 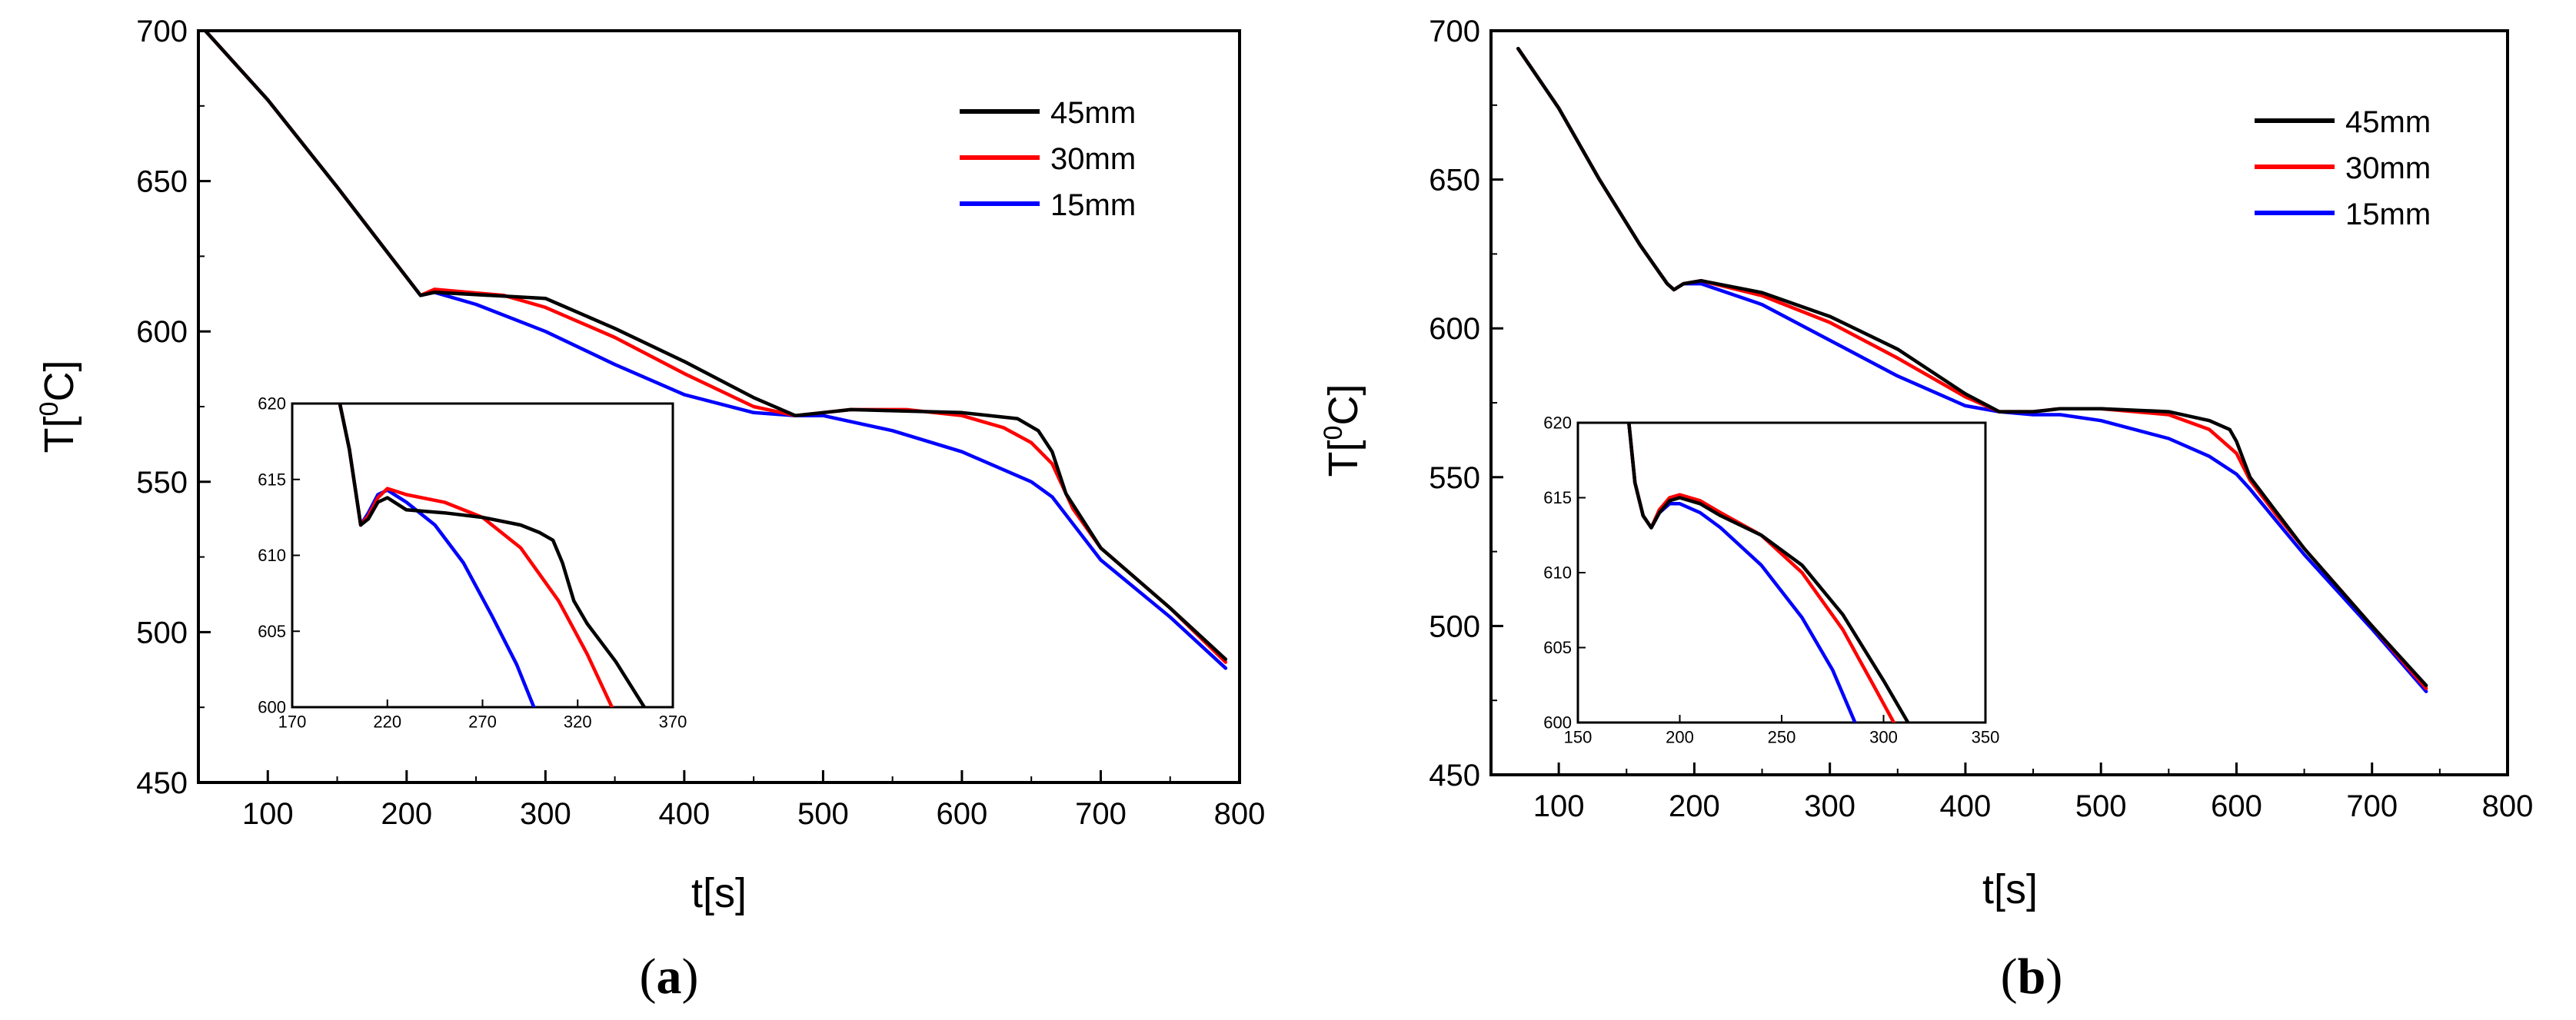 I want to click on inset-a-xtick-label-270: 270, so click(x=483, y=722).